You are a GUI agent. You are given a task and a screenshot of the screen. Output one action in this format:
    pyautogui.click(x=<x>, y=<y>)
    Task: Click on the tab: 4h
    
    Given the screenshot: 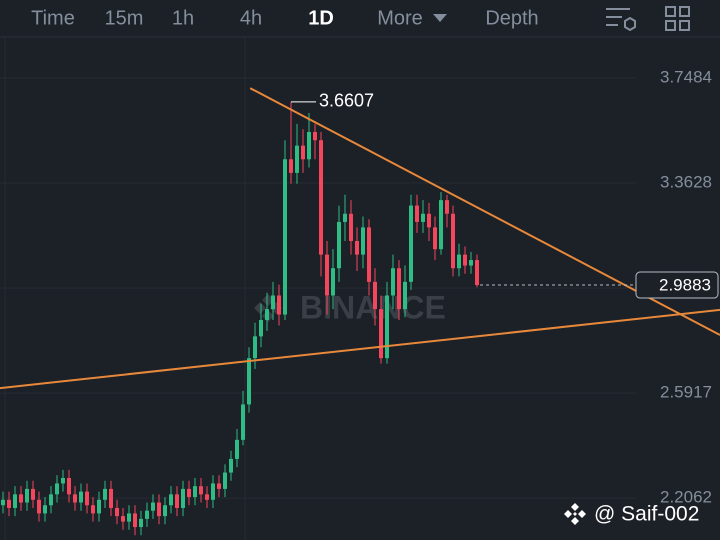 What is the action you would take?
    pyautogui.click(x=251, y=18)
    